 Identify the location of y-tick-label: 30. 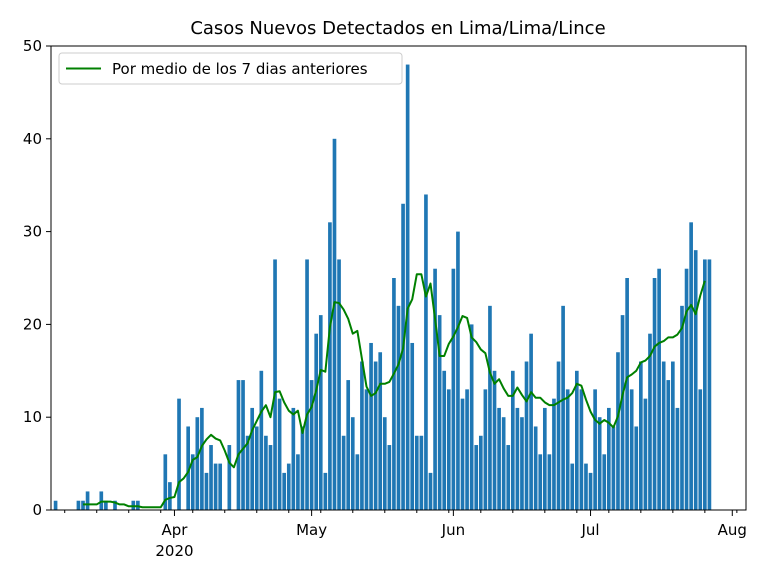
(32, 232).